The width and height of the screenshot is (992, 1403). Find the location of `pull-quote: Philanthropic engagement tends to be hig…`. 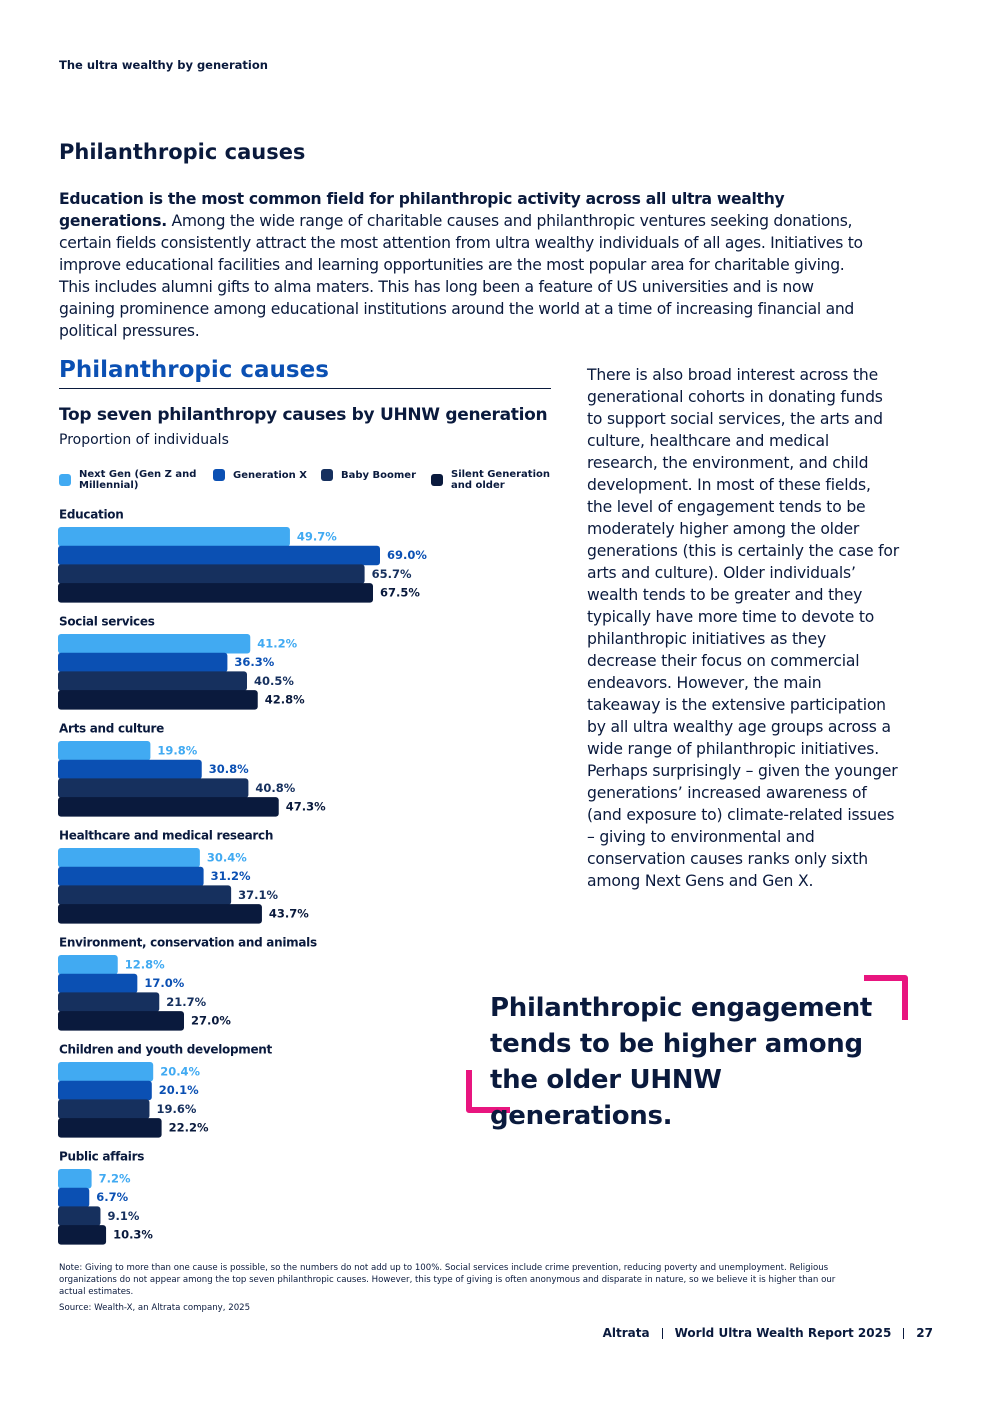

pull-quote: Philanthropic engagement tends to be hig… is located at coordinates (681, 1062).